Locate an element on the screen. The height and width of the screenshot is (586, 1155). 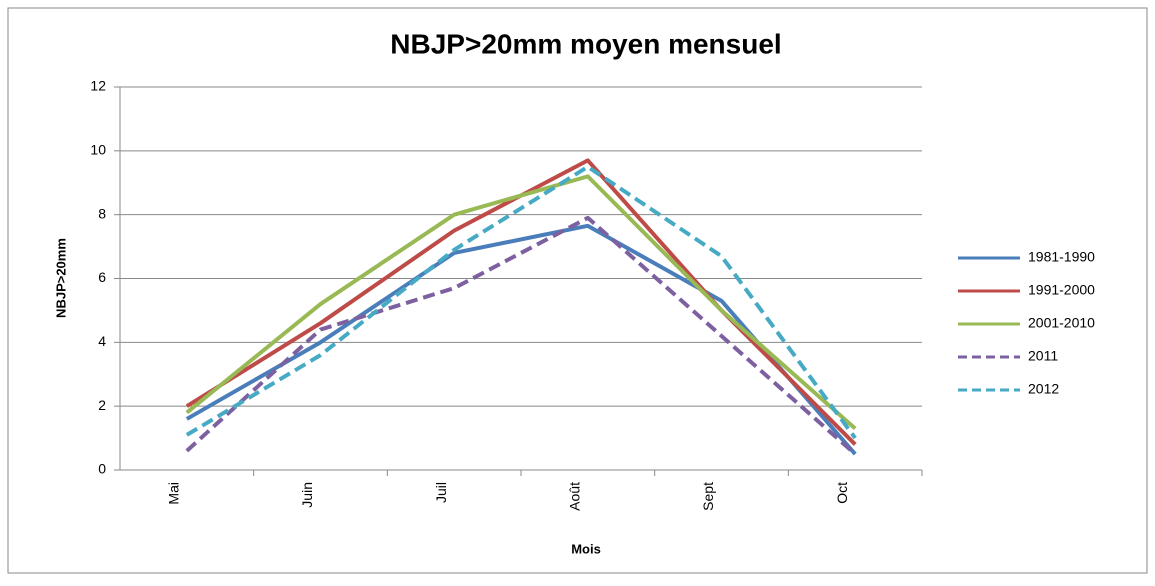
y-tick-label: 10 is located at coordinates (98, 150).